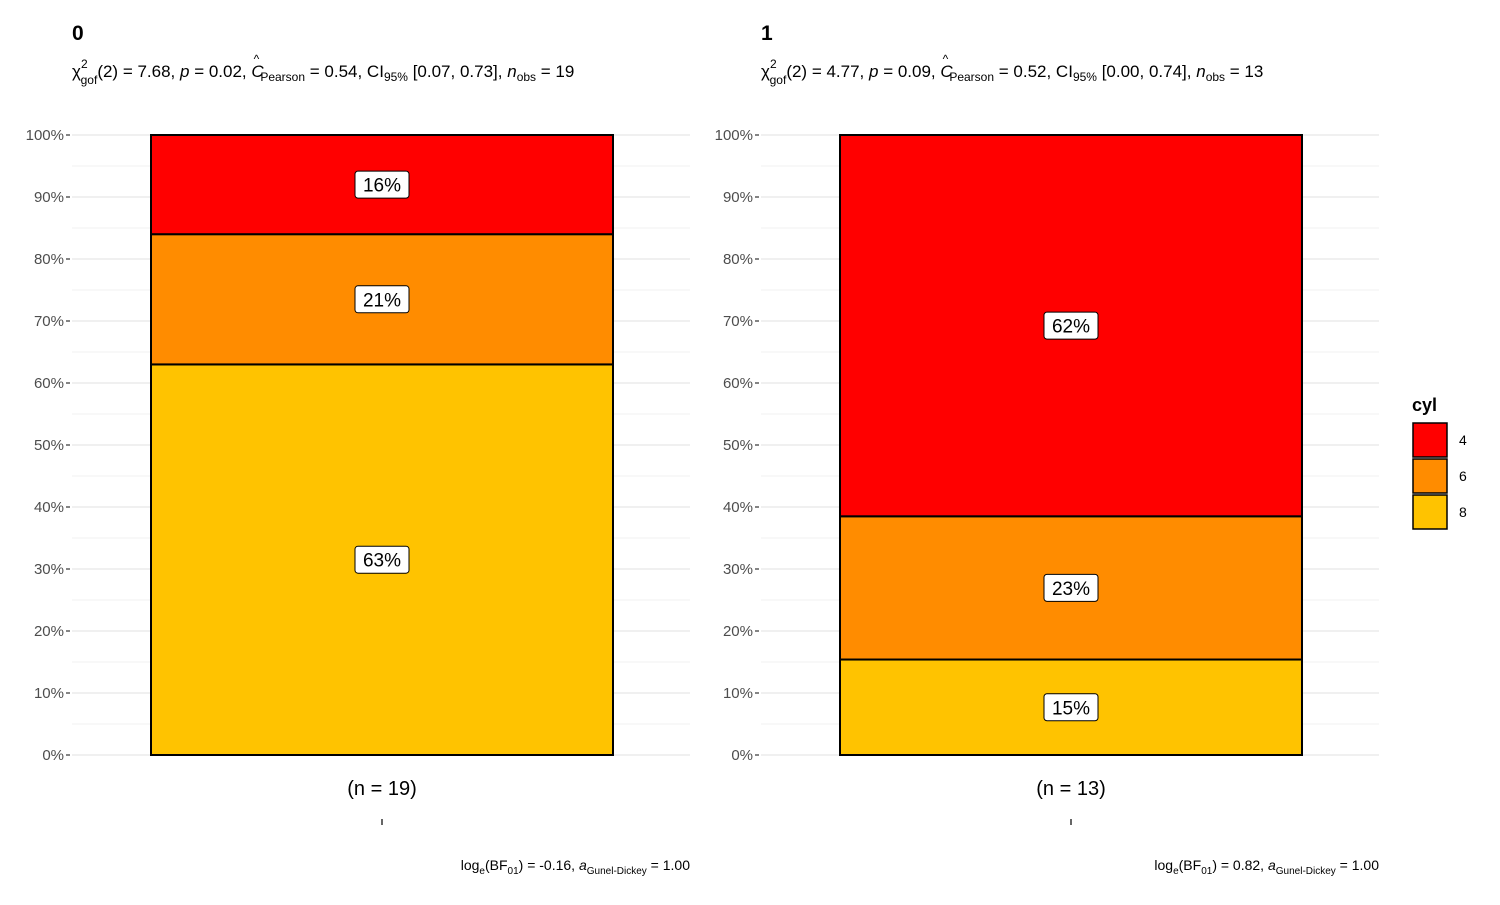 This screenshot has width=1500, height=905. I want to click on panel-title: 0, so click(78, 33).